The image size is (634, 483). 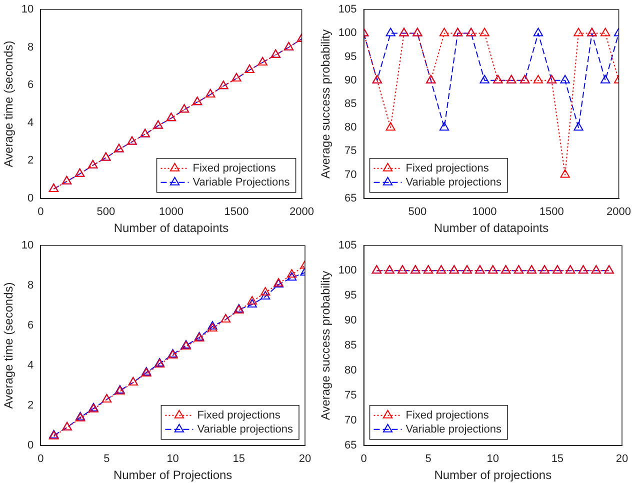 What do you see at coordinates (493, 475) in the screenshot?
I see `x-axis-title: Number of projections` at bounding box center [493, 475].